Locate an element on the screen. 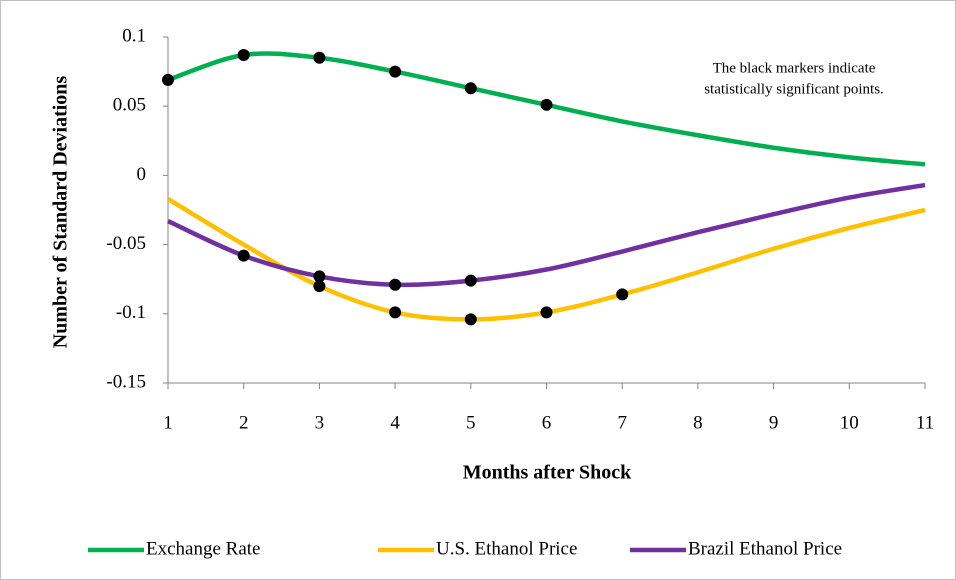 Image resolution: width=956 pixels, height=580 pixels. series-line is located at coordinates (546, 235).